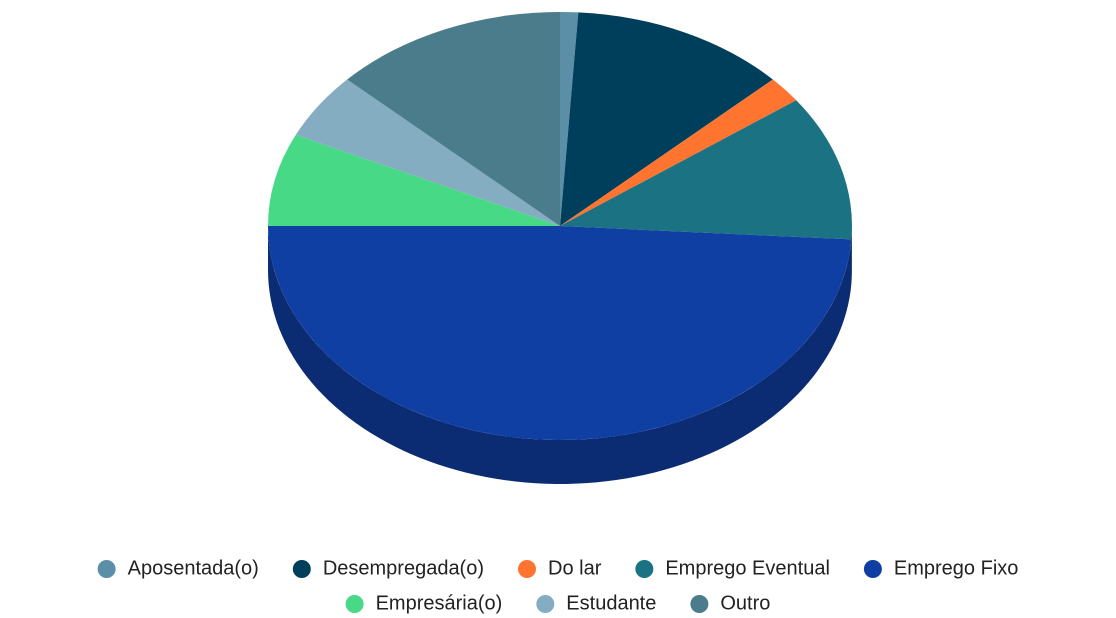 The image size is (1116, 618). What do you see at coordinates (193, 568) in the screenshot?
I see `legend-label: Aposentada(o)` at bounding box center [193, 568].